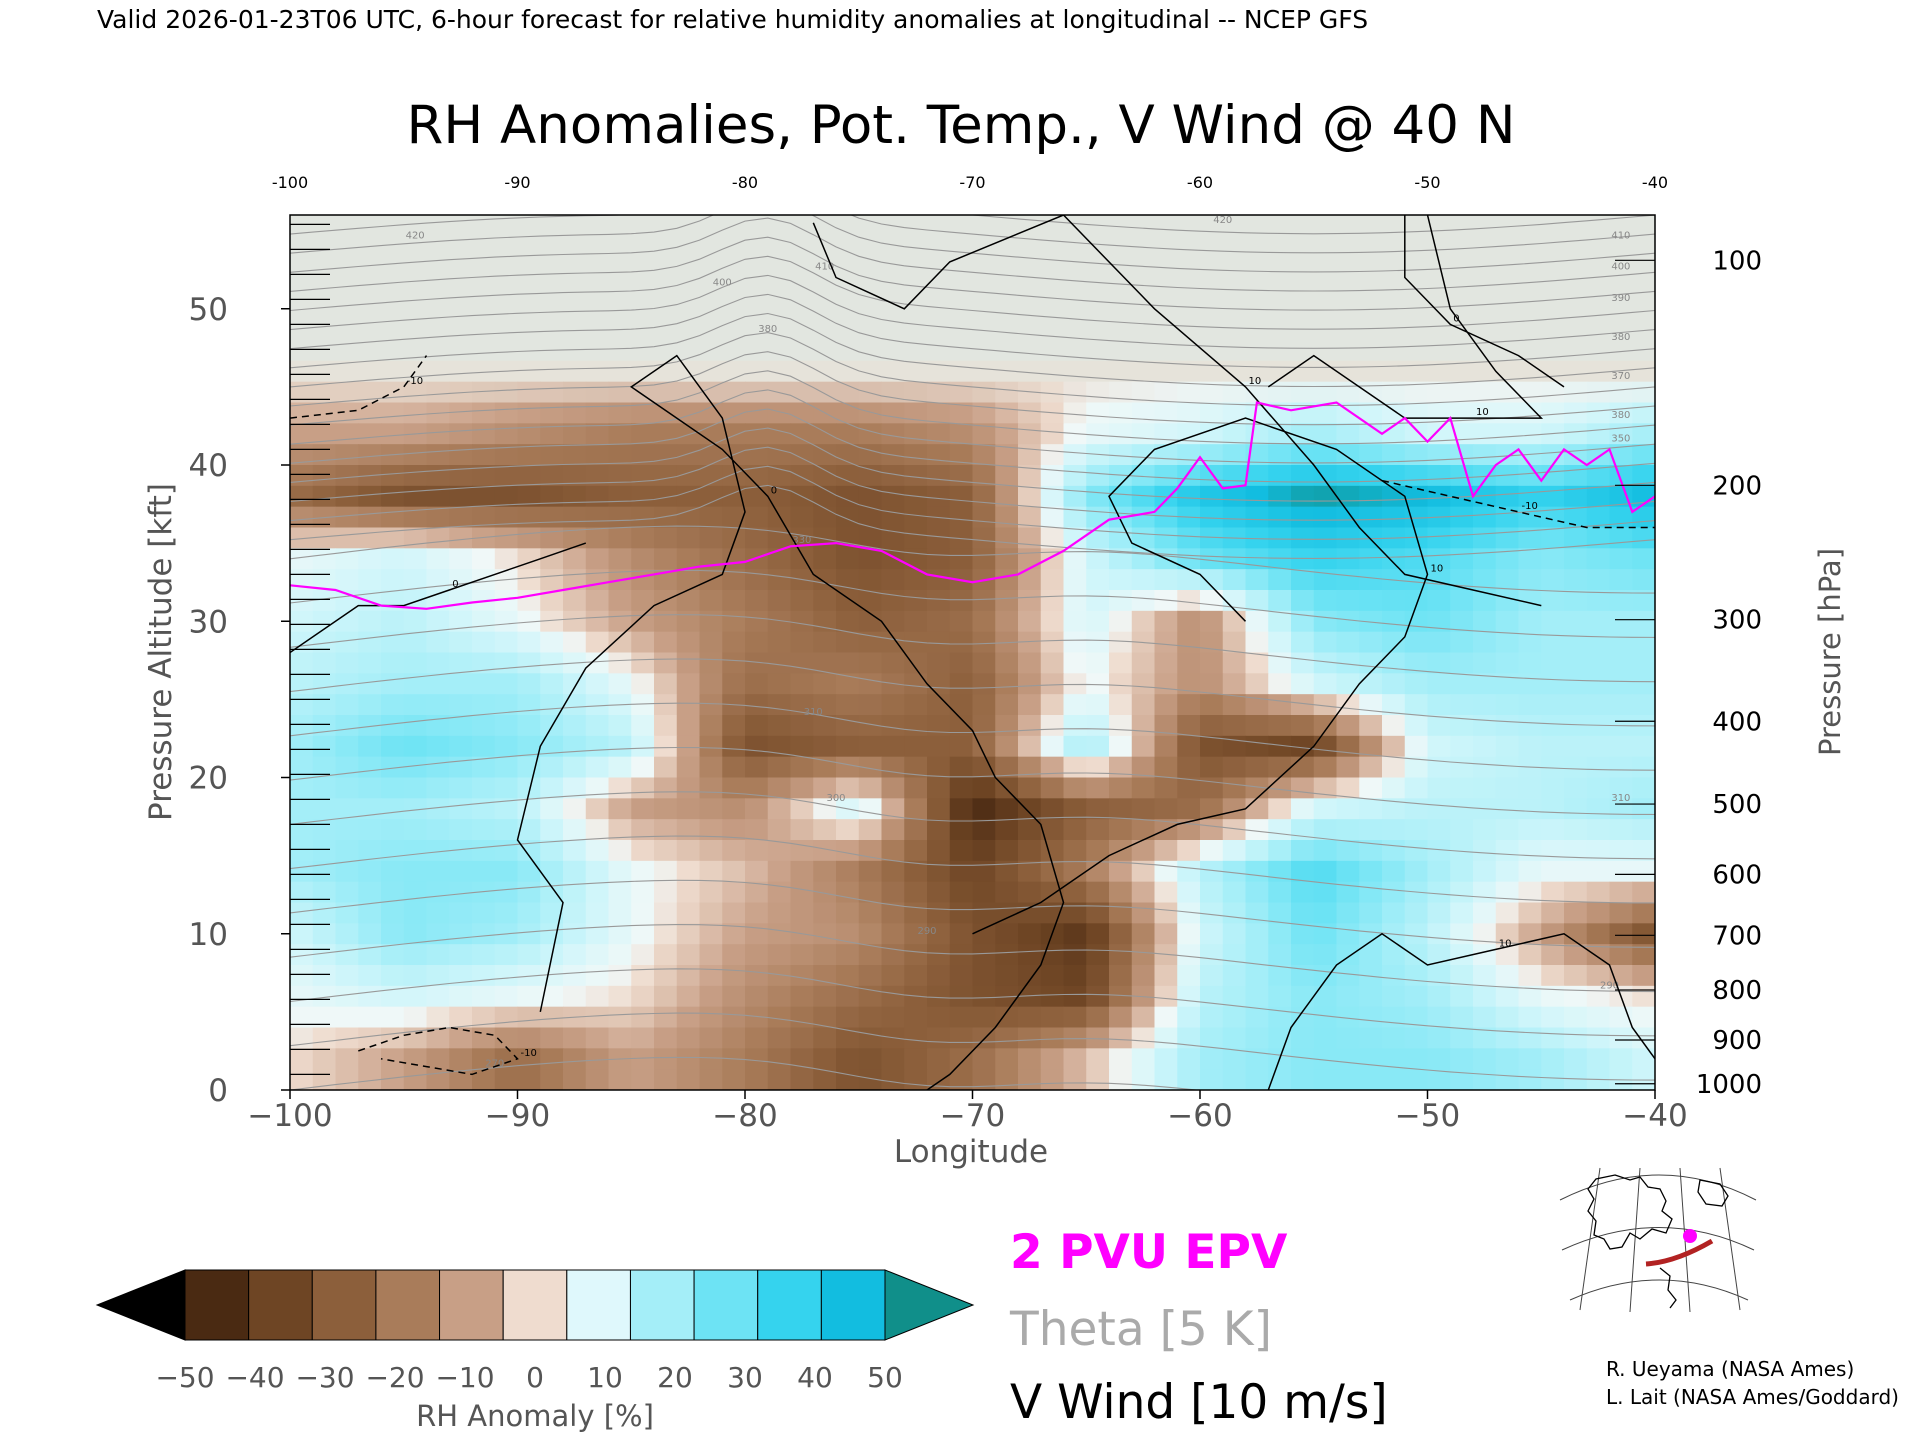 The width and height of the screenshot is (1920, 1440). Describe the element at coordinates (1690, 1236) in the screenshot. I see `location-marker` at that location.